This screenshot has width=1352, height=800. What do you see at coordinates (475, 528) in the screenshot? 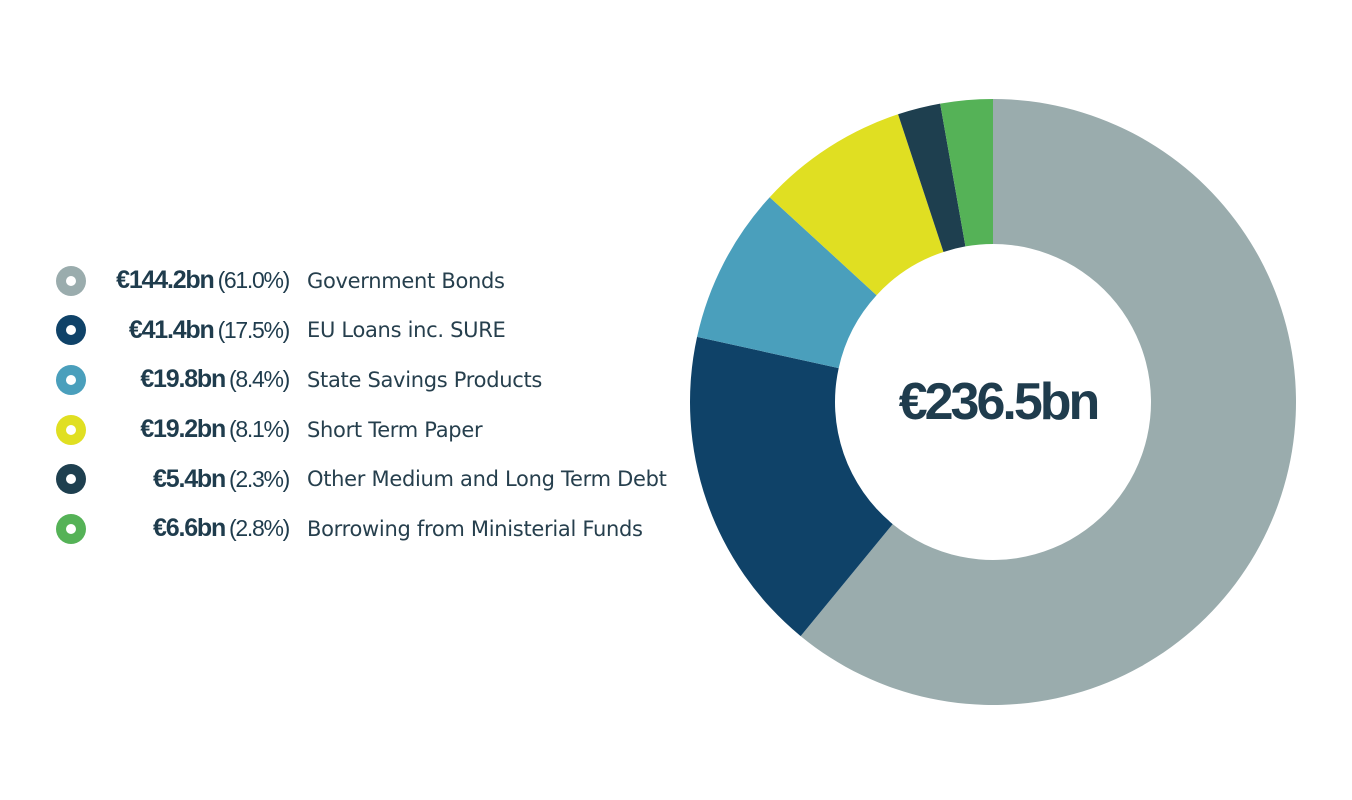
I see `legend-label: Borrowing from Ministerial Funds` at bounding box center [475, 528].